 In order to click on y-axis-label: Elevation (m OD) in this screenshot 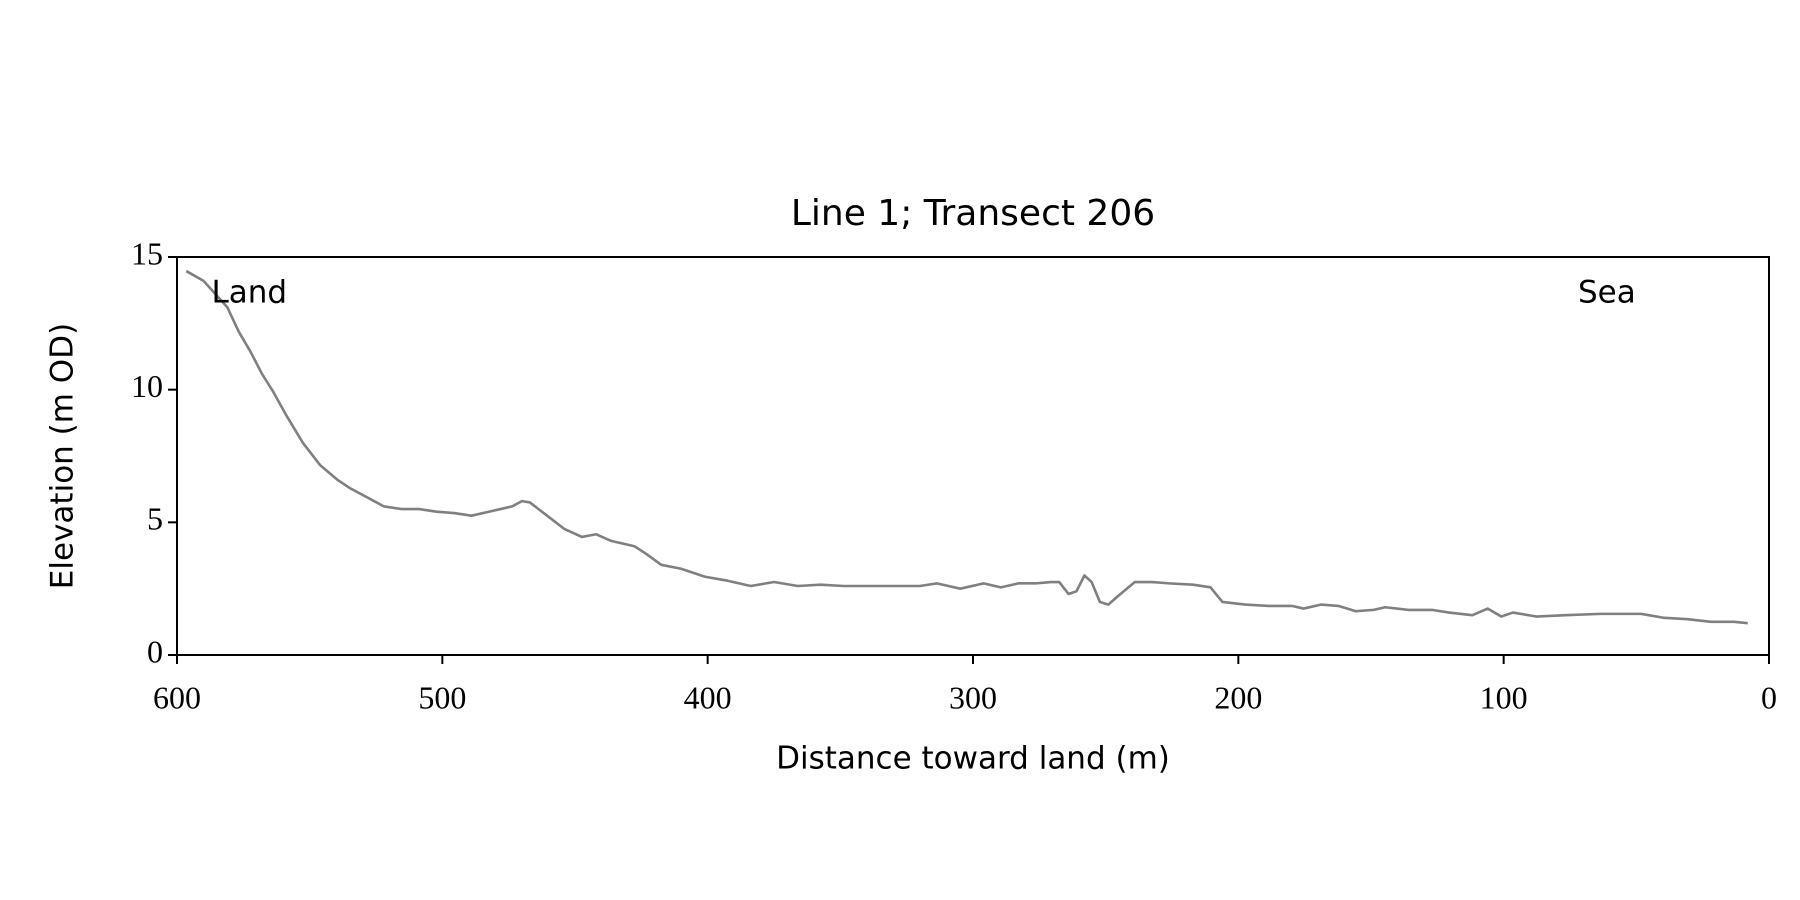, I will do `click(63, 456)`.